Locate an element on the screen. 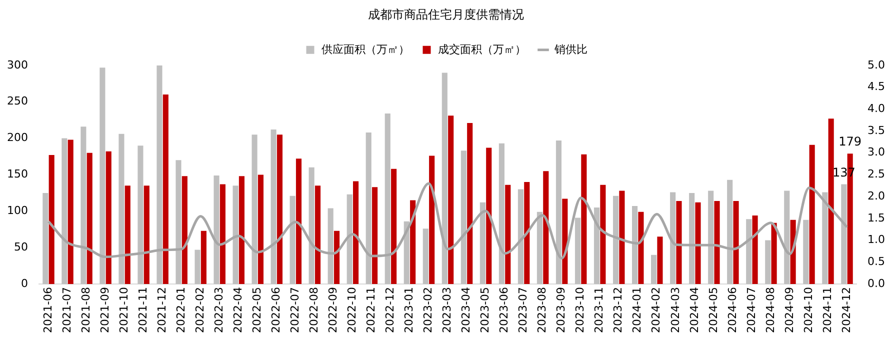 The height and width of the screenshot is (338, 894). legend-label: 供应面积（万㎡） is located at coordinates (365, 49).